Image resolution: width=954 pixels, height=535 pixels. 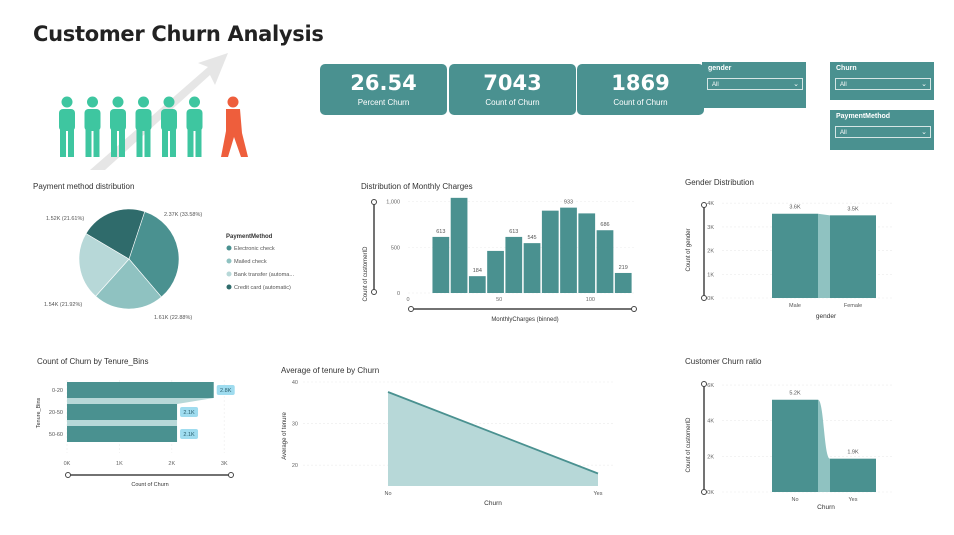 I want to click on y-axis-title: Count of customerID, so click(x=689, y=445).